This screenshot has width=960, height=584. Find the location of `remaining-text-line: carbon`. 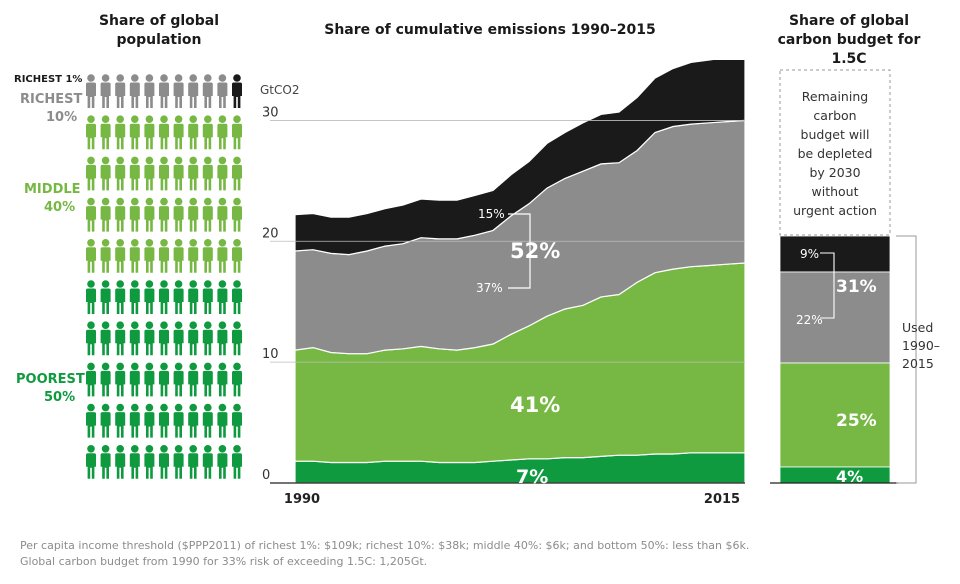

remaining-text-line: carbon is located at coordinates (834, 115).